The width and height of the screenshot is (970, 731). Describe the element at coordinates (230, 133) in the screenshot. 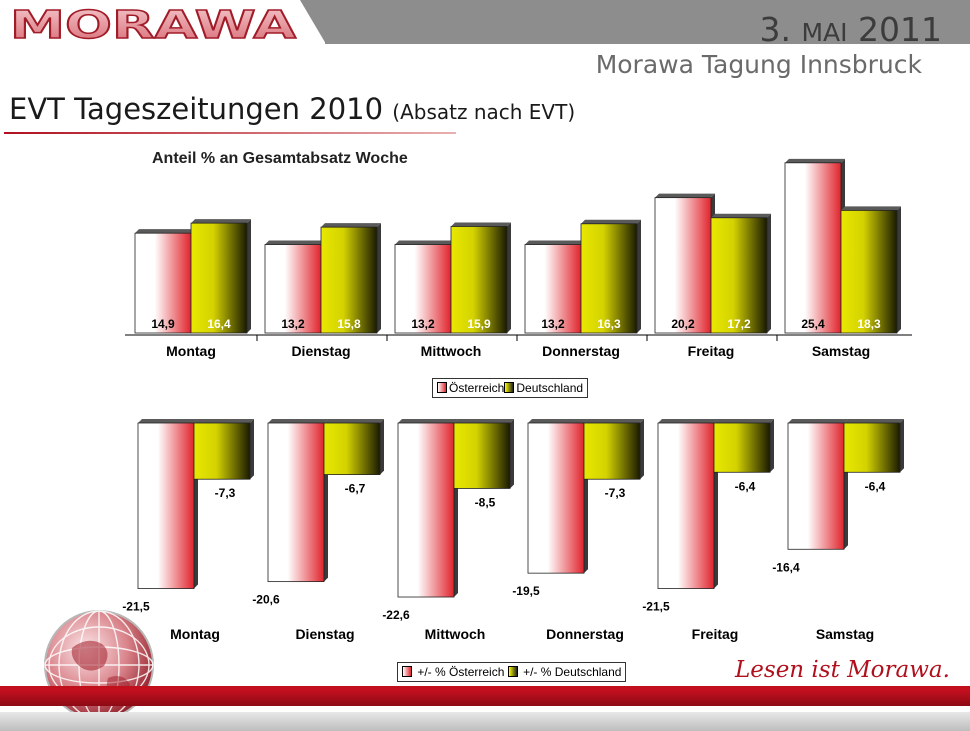

I see `title-underline` at that location.